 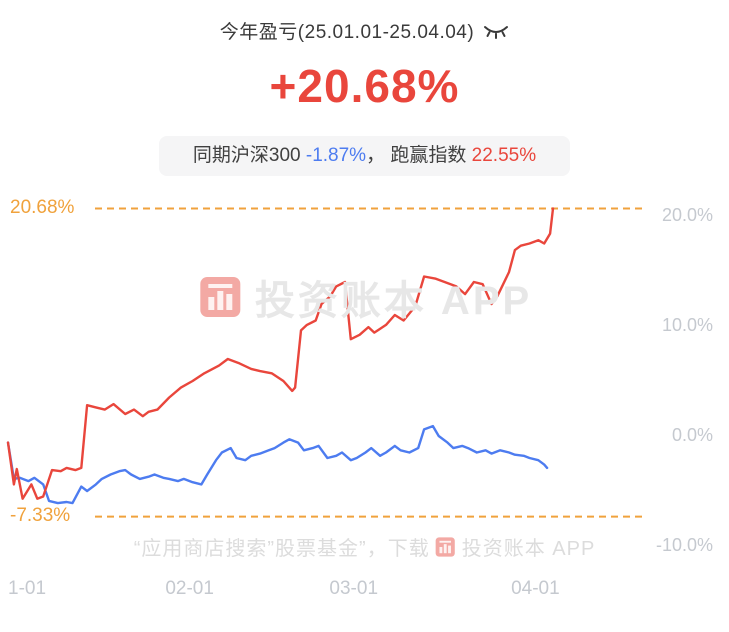 I want to click on eye-closed-icon, so click(x=496, y=31).